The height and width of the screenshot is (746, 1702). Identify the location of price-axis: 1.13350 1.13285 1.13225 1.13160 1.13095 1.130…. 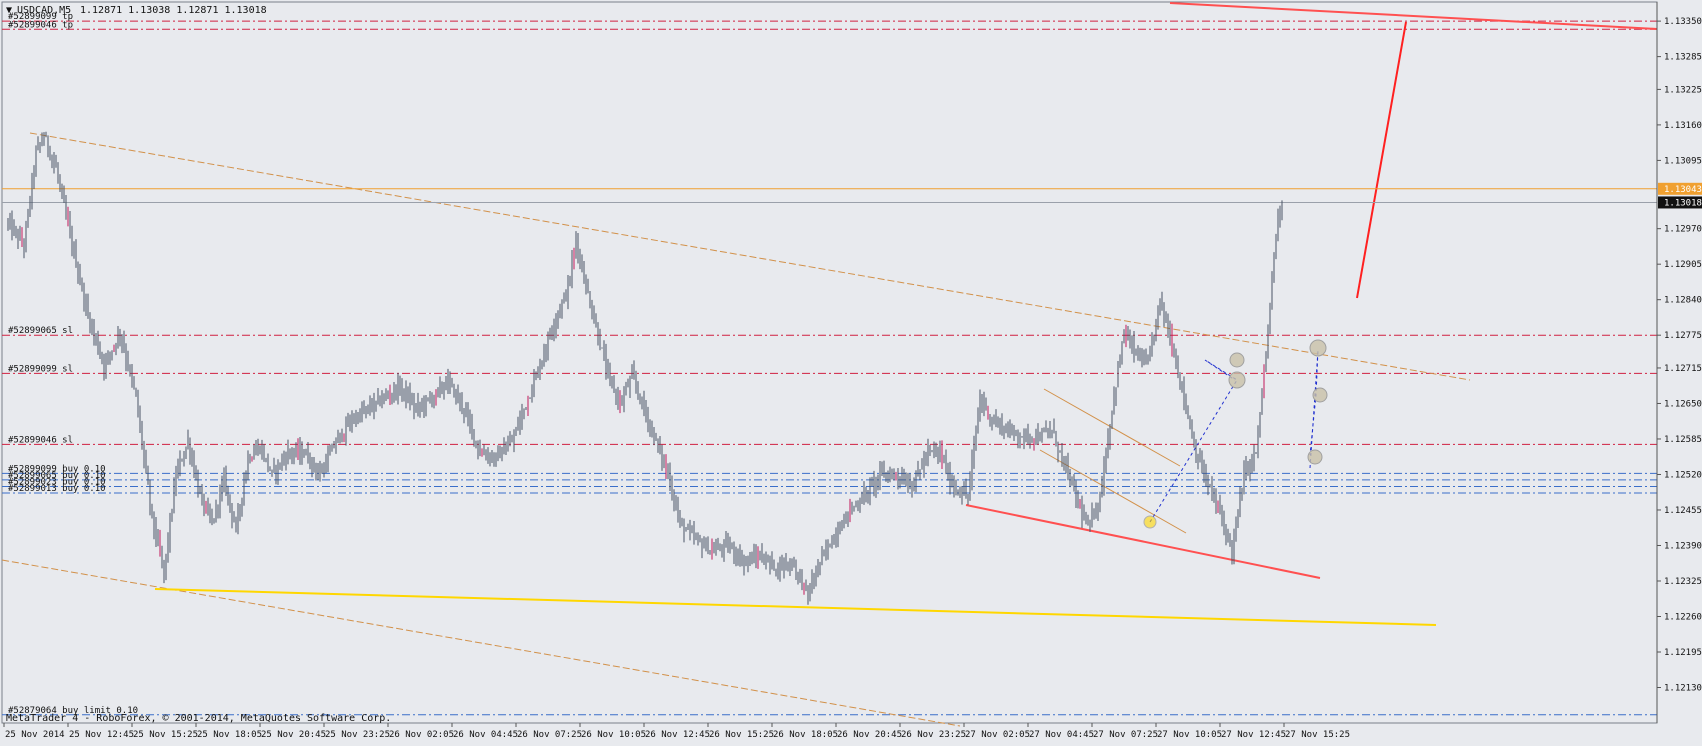
(1679, 362).